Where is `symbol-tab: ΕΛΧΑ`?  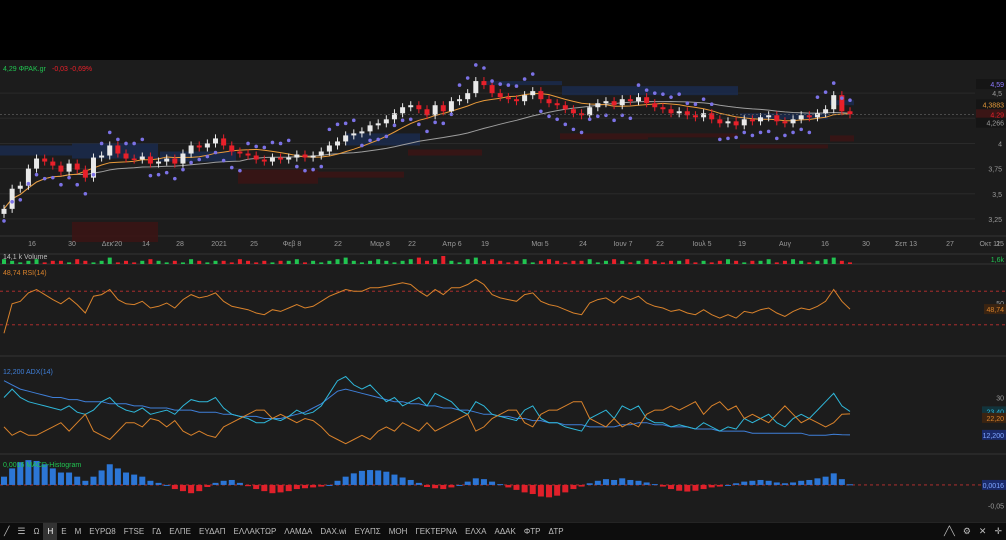
symbol-tab: ΕΛΧΑ is located at coordinates (476, 531).